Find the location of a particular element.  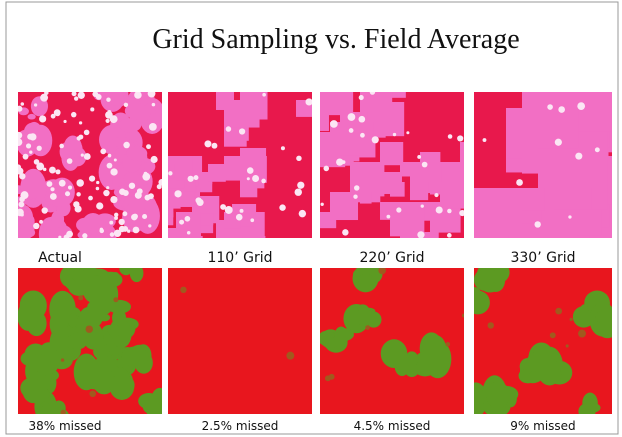

panel-label: 9% missed is located at coordinates (542, 426).